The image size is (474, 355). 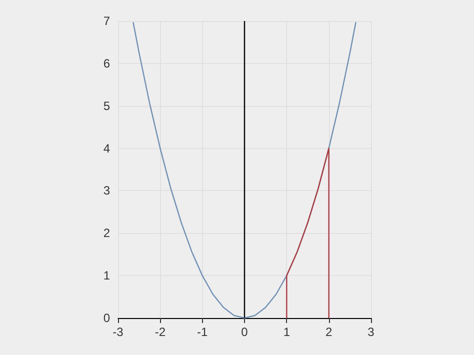 What do you see at coordinates (202, 332) in the screenshot?
I see `x-tick-label: -1` at bounding box center [202, 332].